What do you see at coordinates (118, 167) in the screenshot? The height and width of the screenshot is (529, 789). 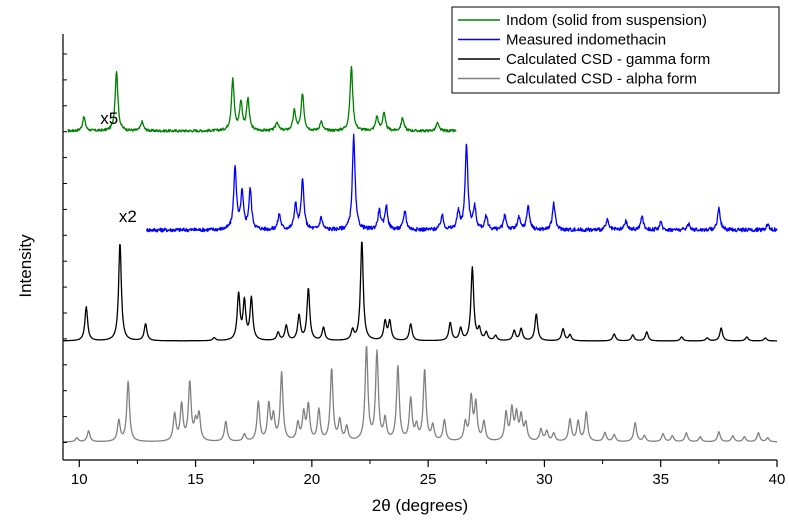 I see `scale-annotations: x5 x2` at bounding box center [118, 167].